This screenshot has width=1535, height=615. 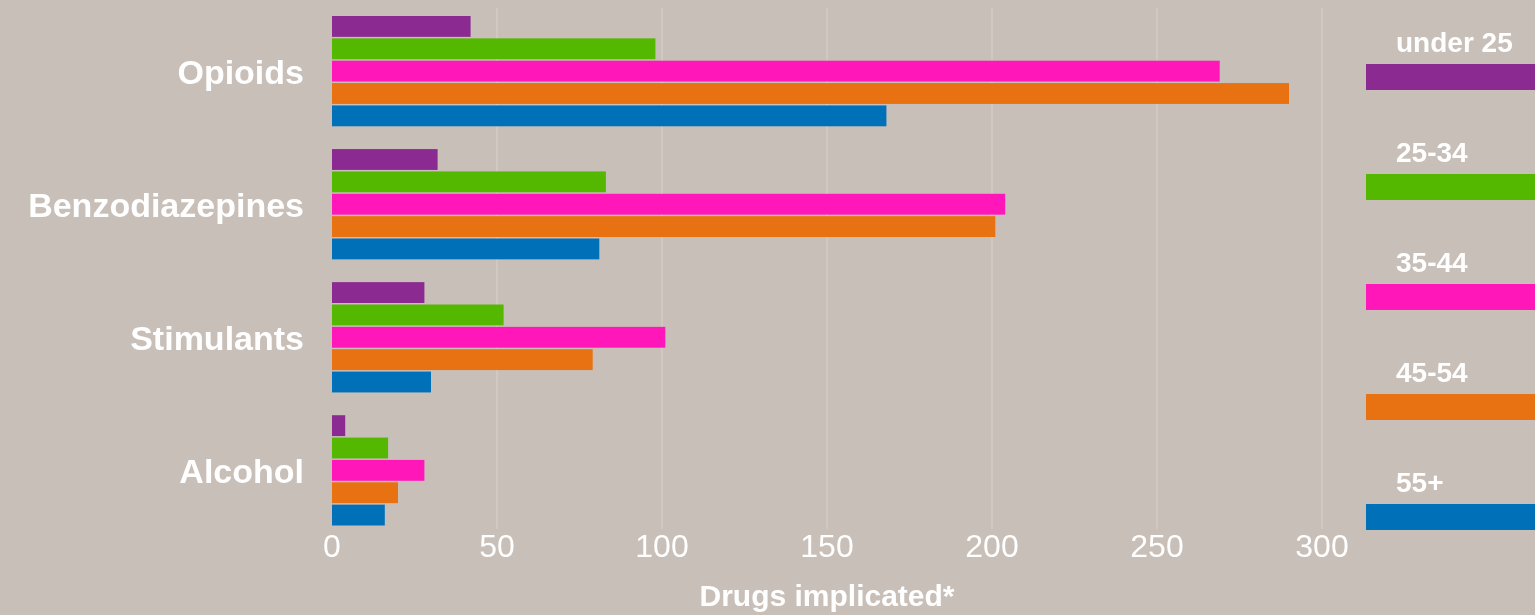 What do you see at coordinates (827, 595) in the screenshot?
I see `x-axis-title: Drugs implicated*` at bounding box center [827, 595].